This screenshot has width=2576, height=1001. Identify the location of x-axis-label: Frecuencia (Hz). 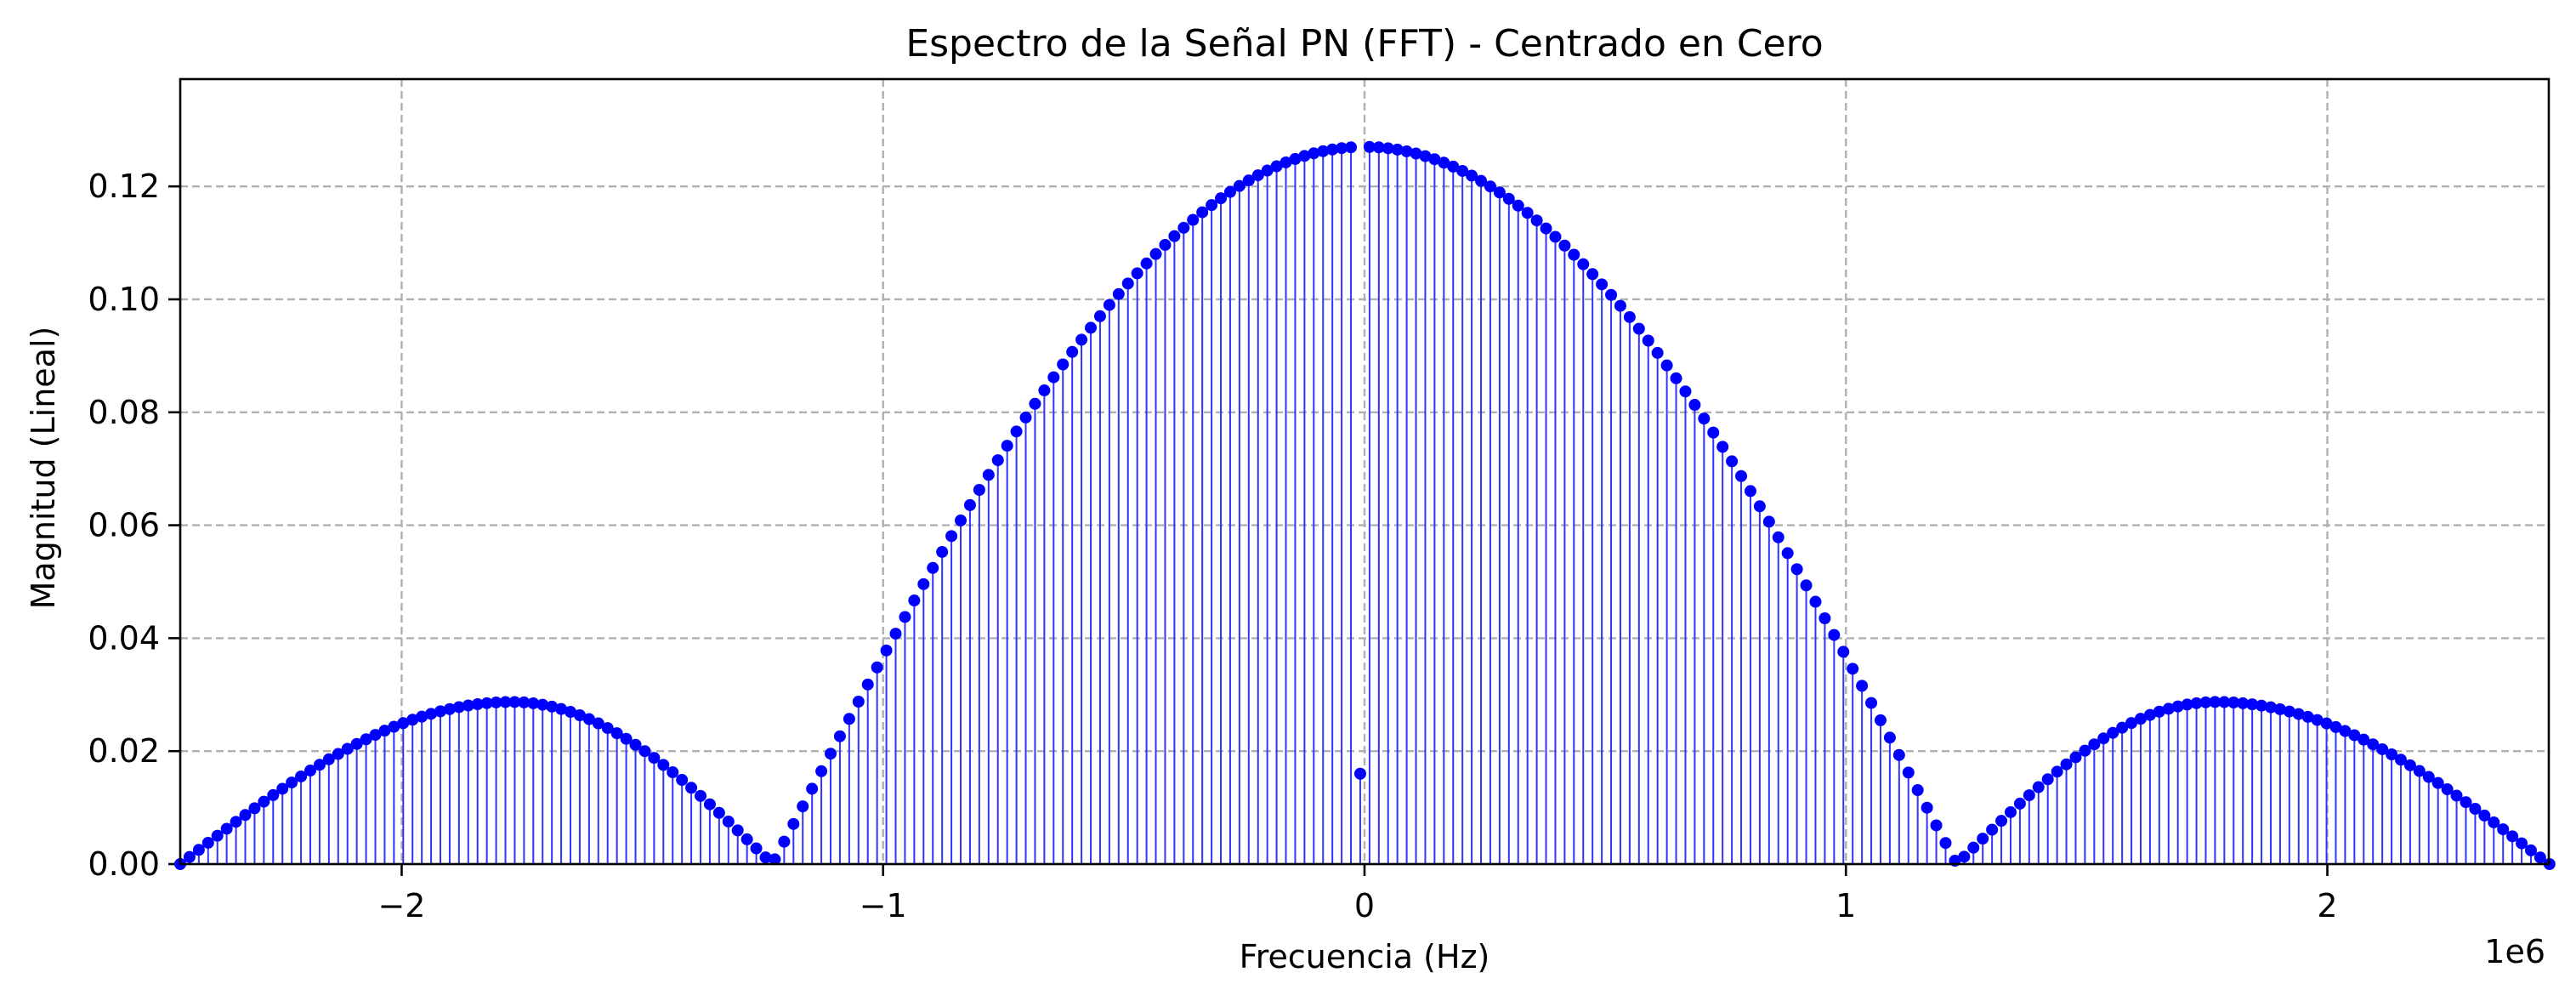
(1365, 956).